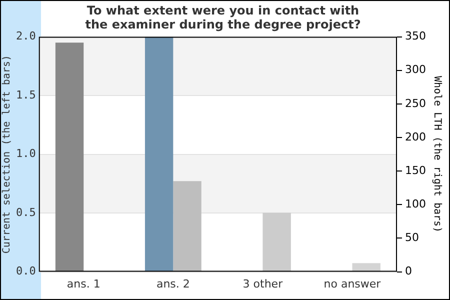  What do you see at coordinates (415, 137) in the screenshot?
I see `y2-tick-label: 200` at bounding box center [415, 137].